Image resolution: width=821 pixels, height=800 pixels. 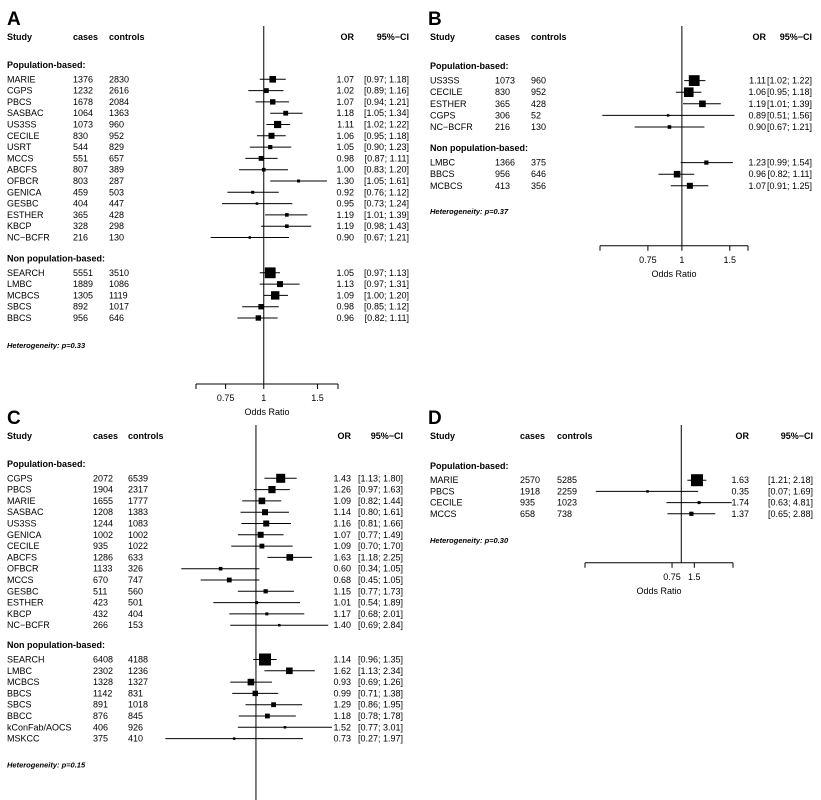 What do you see at coordinates (135, 557) in the screenshot?
I see `study-controls: 633` at bounding box center [135, 557].